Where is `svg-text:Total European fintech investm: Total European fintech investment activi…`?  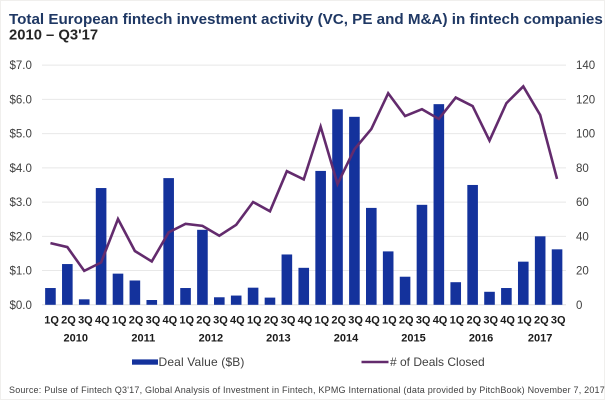 svg-text:Total European fintech investm: Total European fintech investment activi… is located at coordinates (306, 19).